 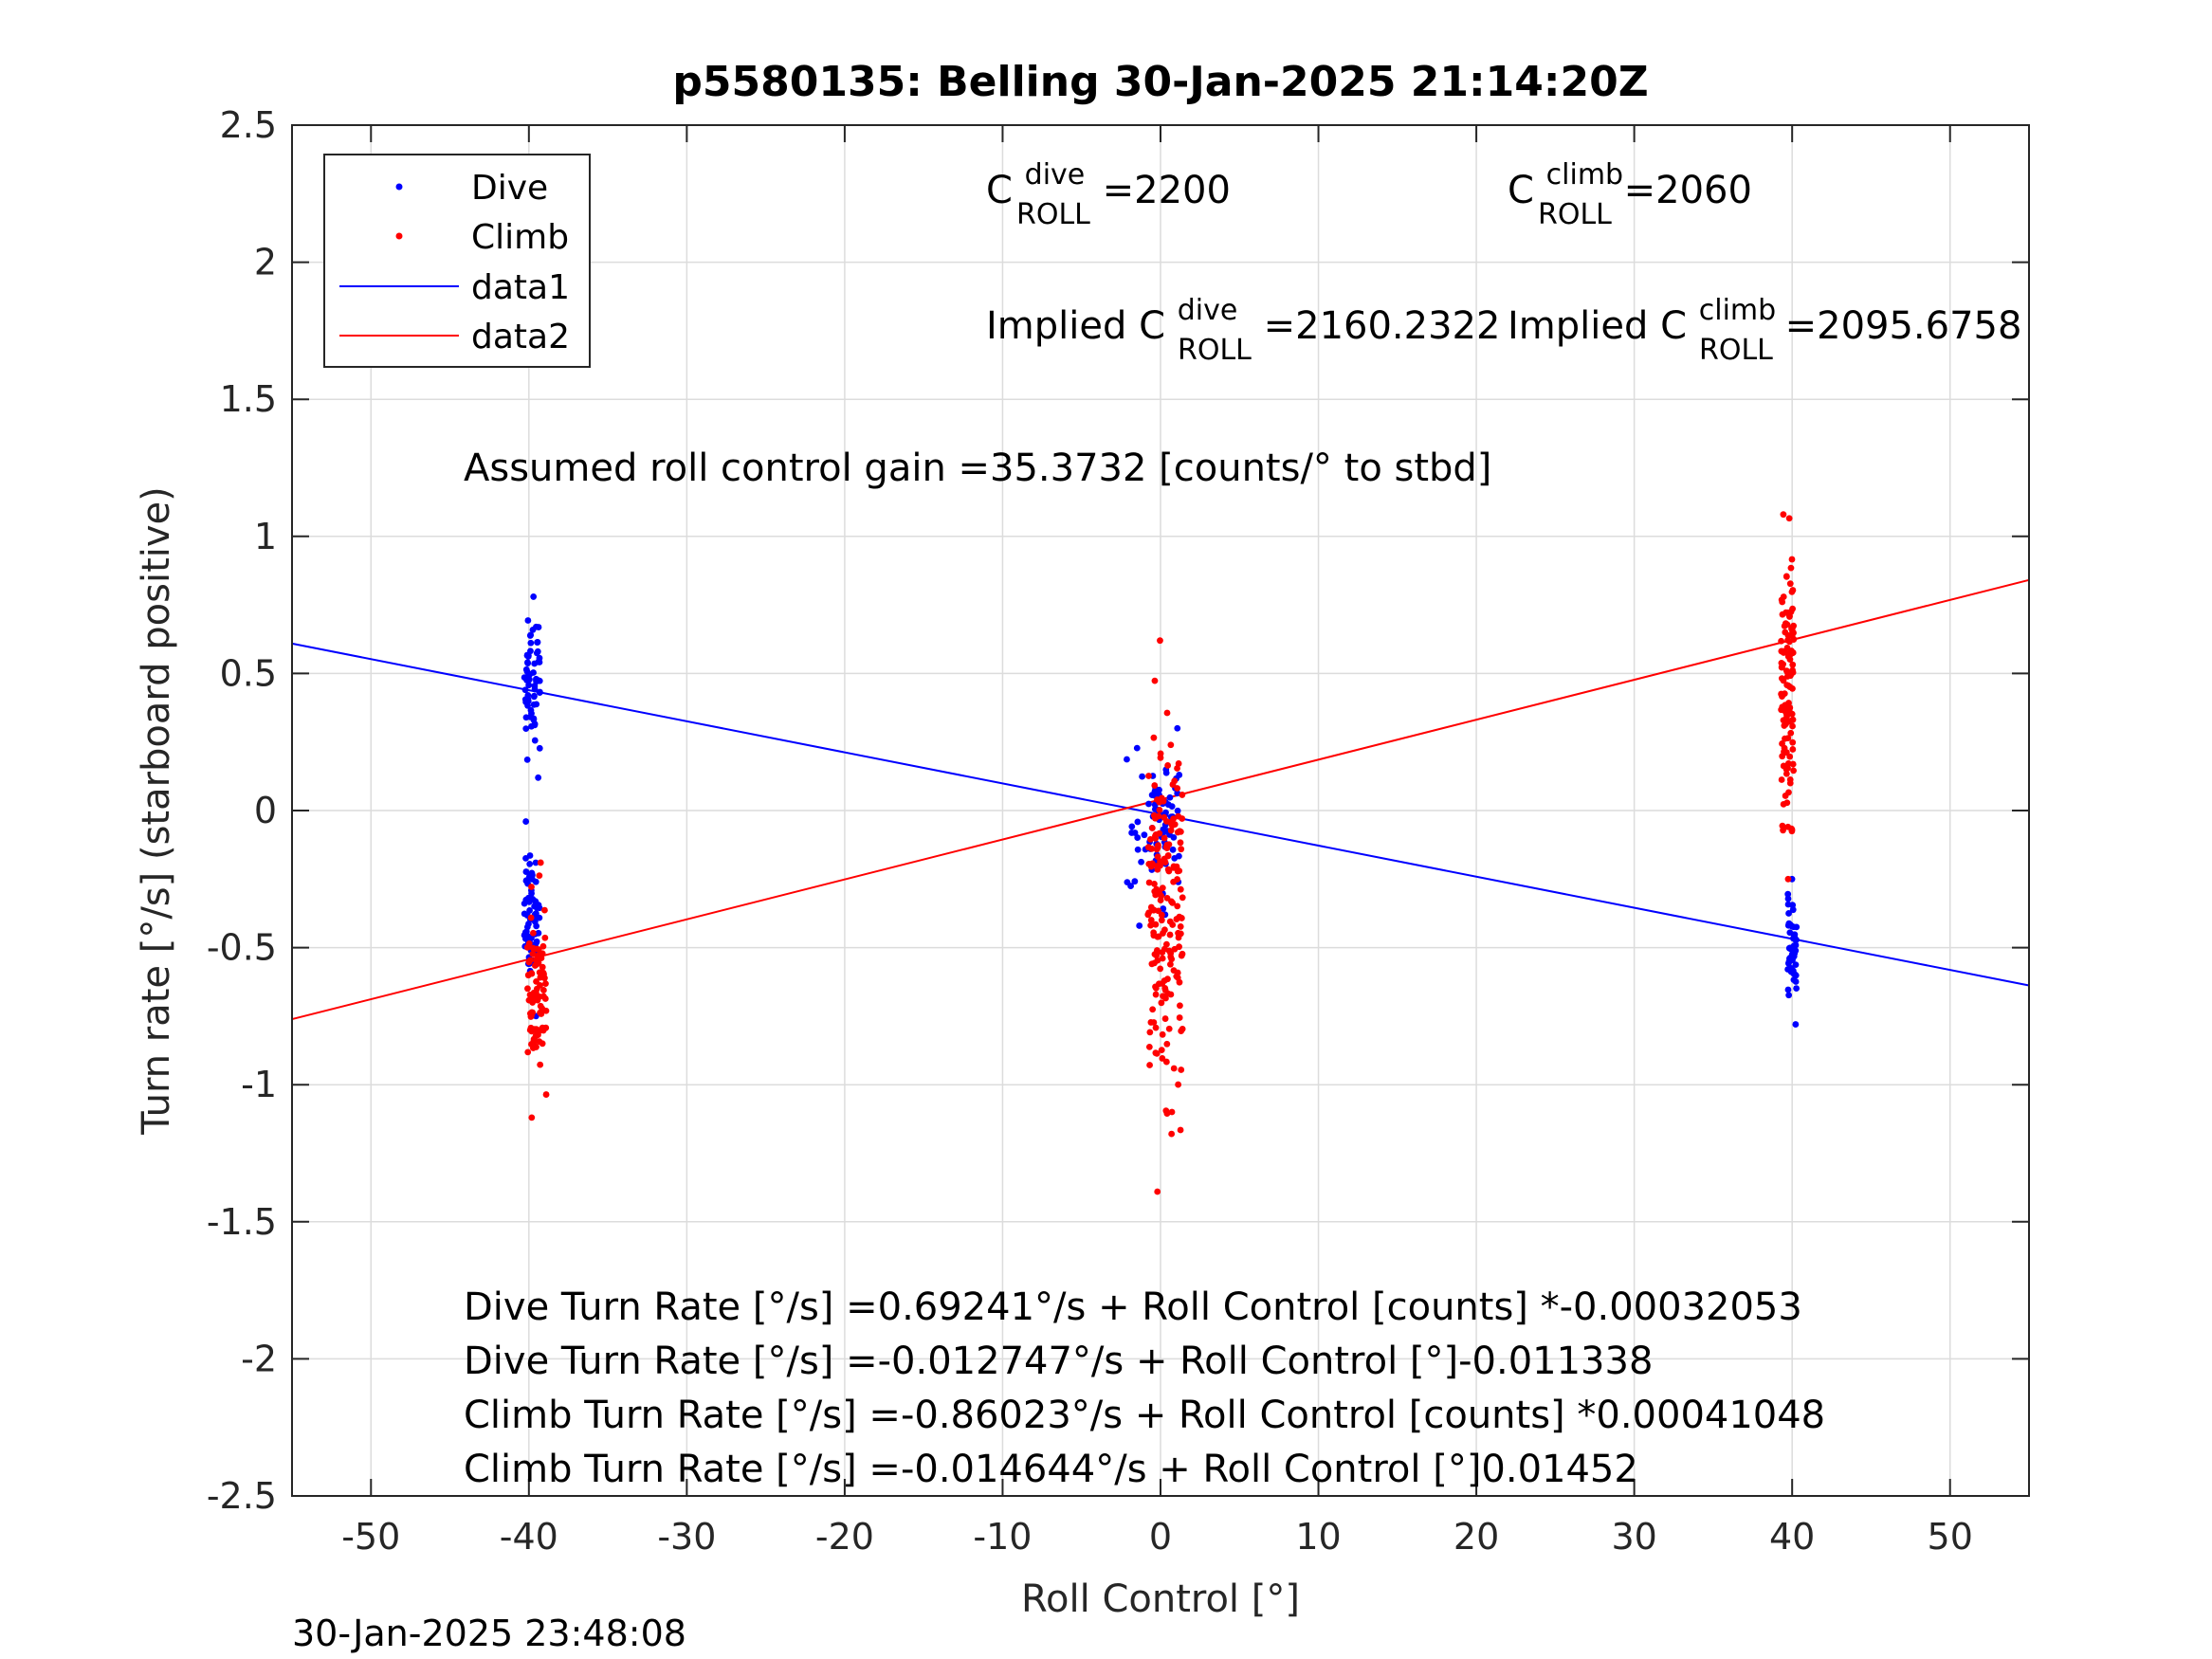 What do you see at coordinates (1521, 190) in the screenshot?
I see `c-climb-base: C` at bounding box center [1521, 190].